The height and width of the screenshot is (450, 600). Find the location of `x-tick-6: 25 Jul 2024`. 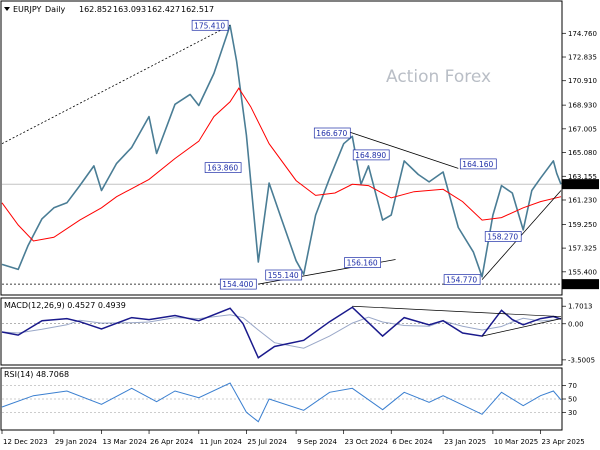

x-tick-6: 25 Jul 2024 is located at coordinates (267, 442).